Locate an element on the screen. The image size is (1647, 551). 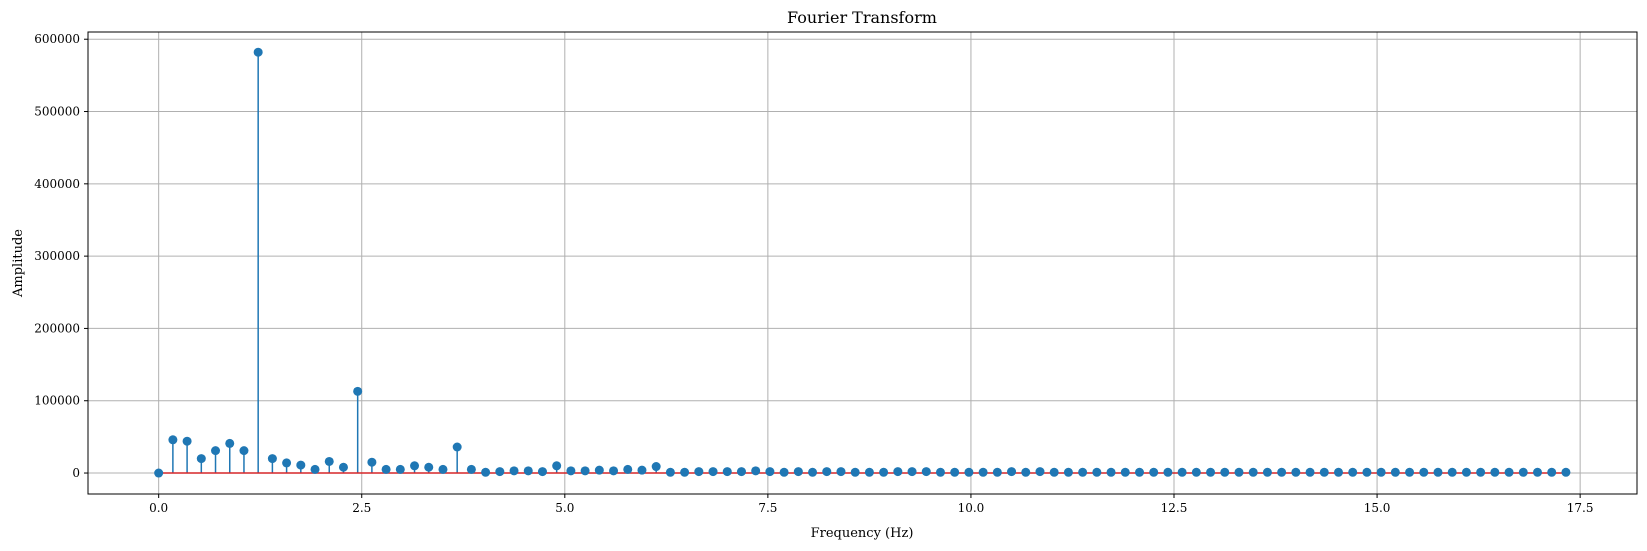
x-tick-label: 2.5 is located at coordinates (361, 508).